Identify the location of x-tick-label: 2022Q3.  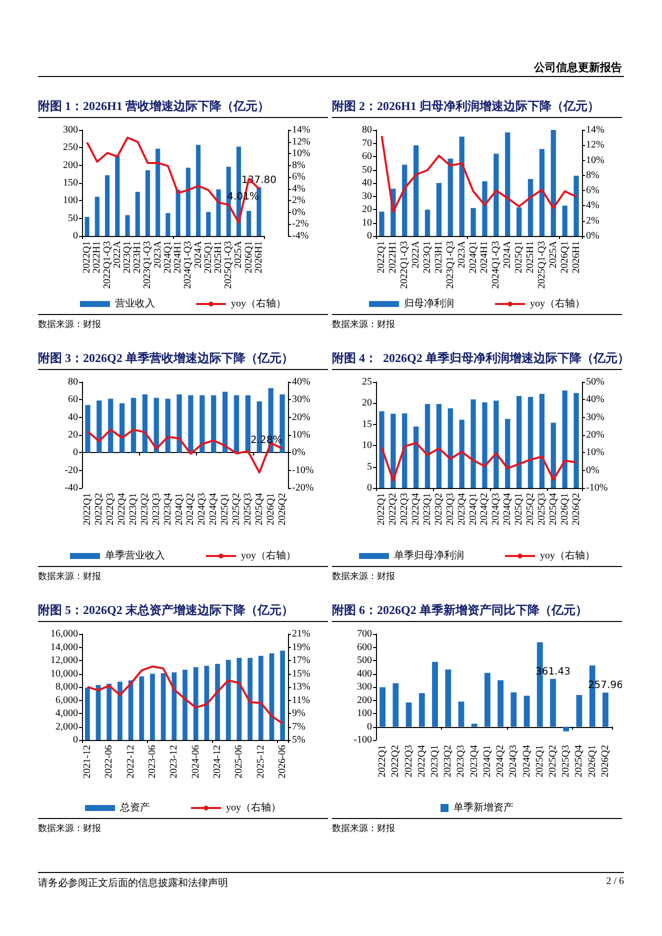
(110, 509).